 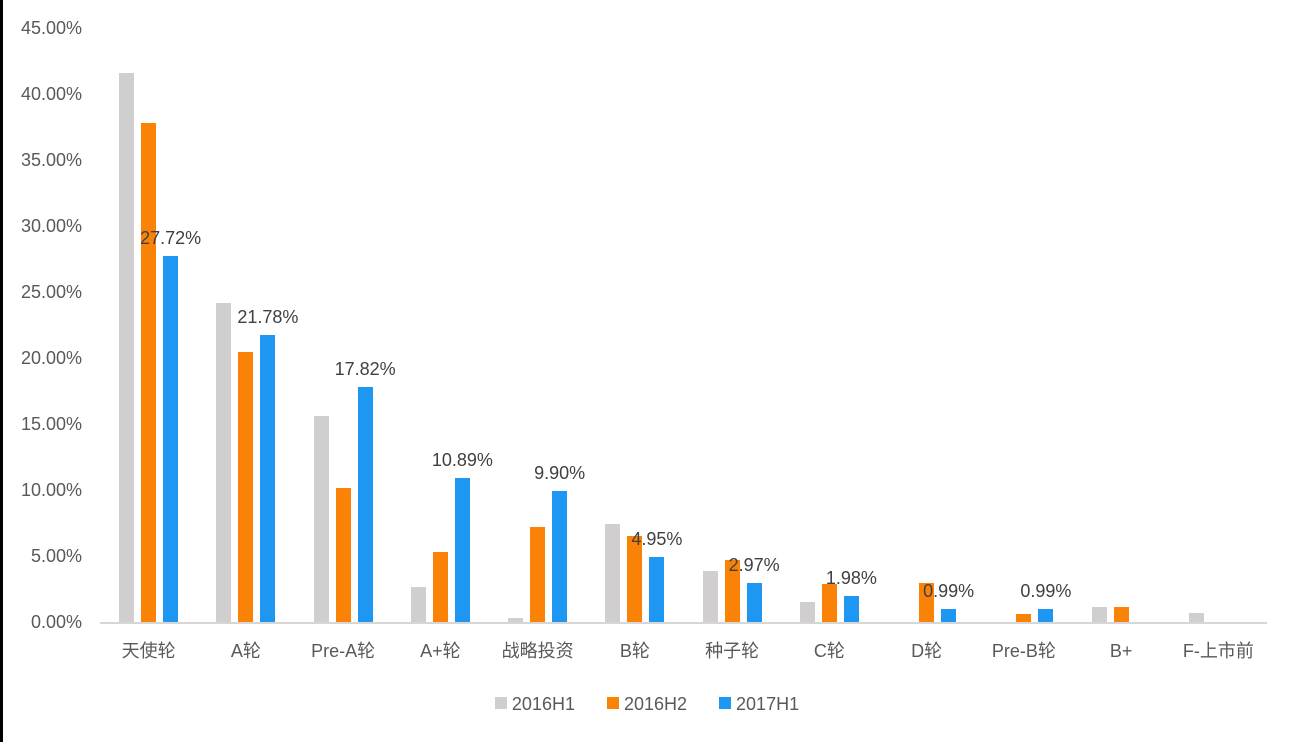 I want to click on legend: 2016H1 2016H2 2017H1, so click(x=647, y=704).